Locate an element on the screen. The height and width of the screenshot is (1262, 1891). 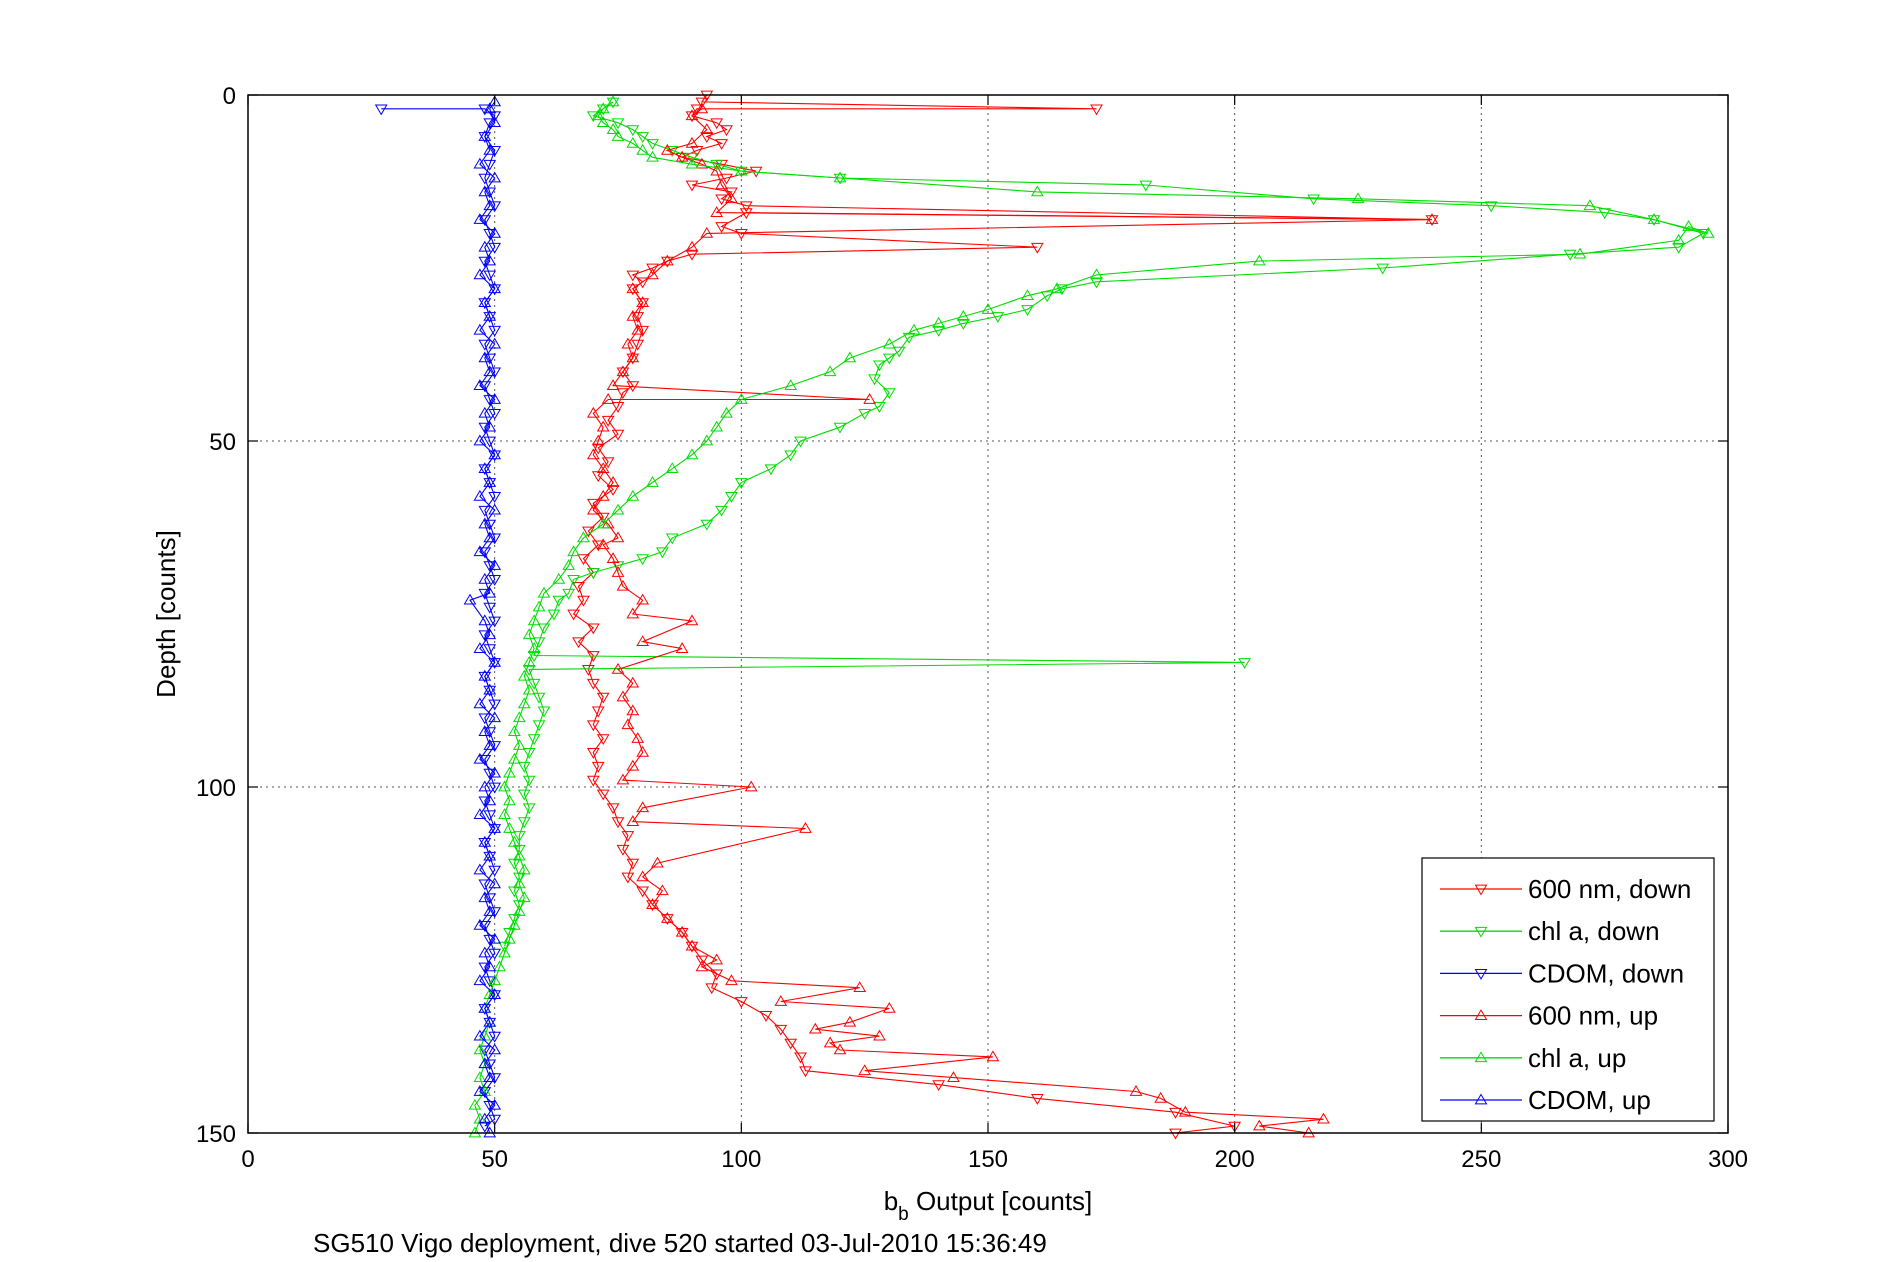
x-axis-label-rest: Output [counts] is located at coordinates (1001, 1201).